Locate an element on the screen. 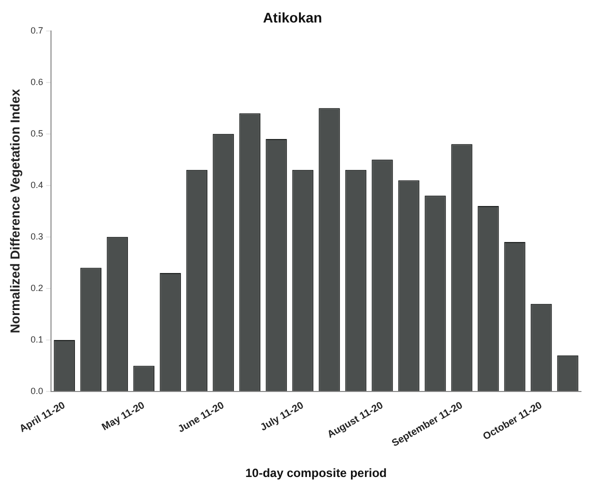  y-tick-label: 0.5 is located at coordinates (37, 133).